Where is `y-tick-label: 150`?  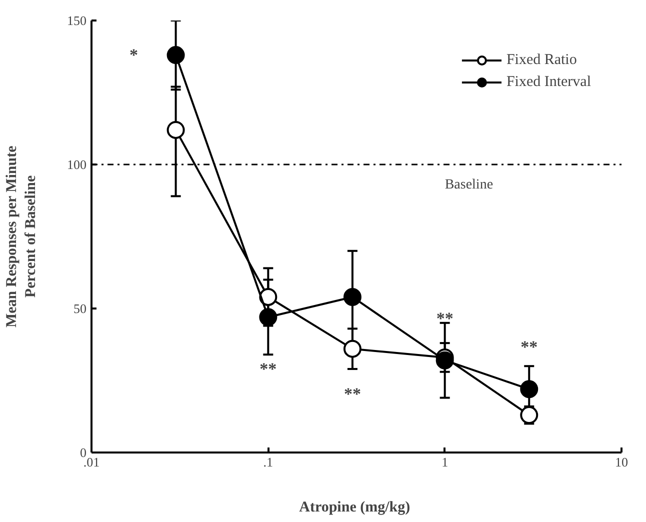 y-tick-label: 150 is located at coordinates (76, 20).